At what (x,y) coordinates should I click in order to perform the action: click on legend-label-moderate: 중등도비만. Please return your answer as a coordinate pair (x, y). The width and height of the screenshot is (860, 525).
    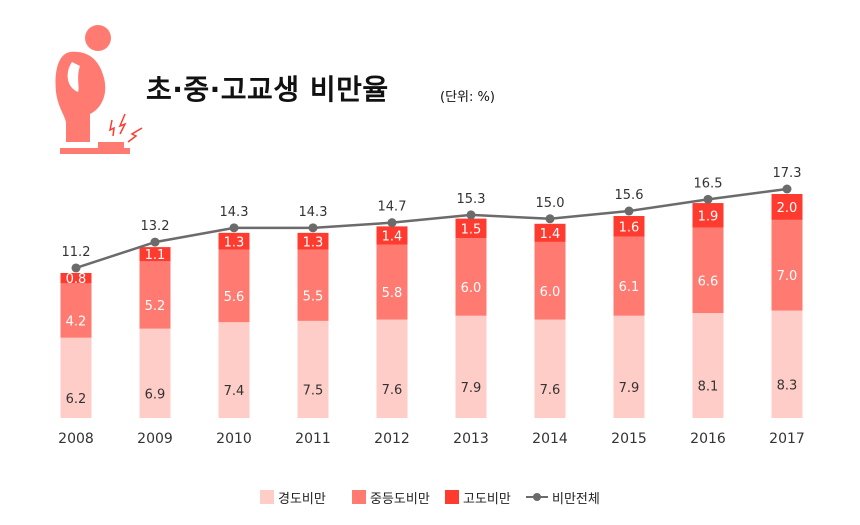
    Looking at the image, I should click on (400, 499).